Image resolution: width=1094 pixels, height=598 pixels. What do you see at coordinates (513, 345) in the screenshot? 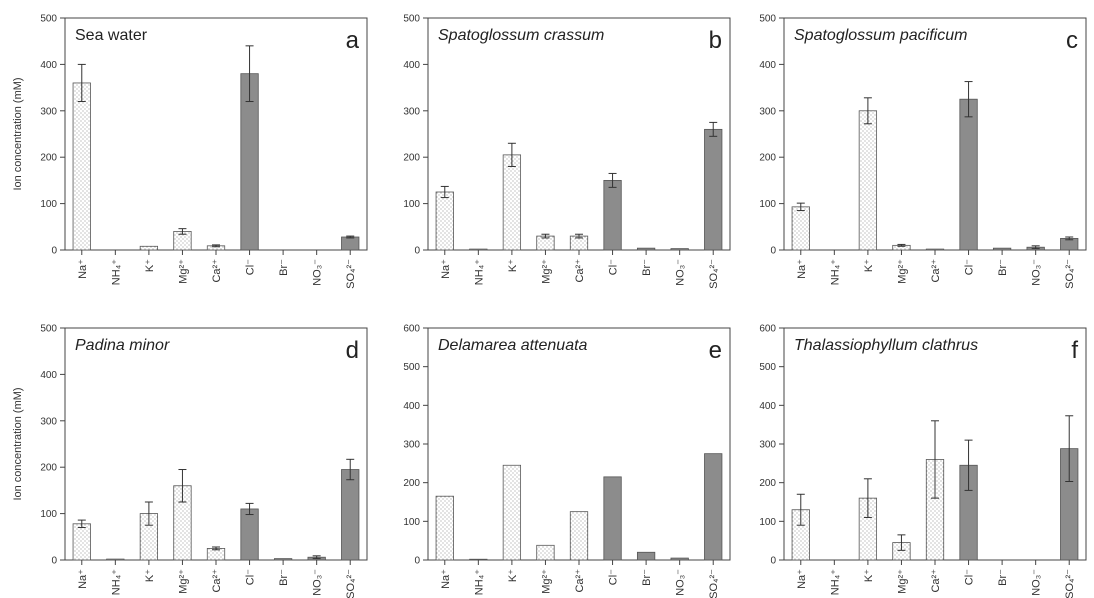
I see `panel-title: Delamarea attenuata` at bounding box center [513, 345].